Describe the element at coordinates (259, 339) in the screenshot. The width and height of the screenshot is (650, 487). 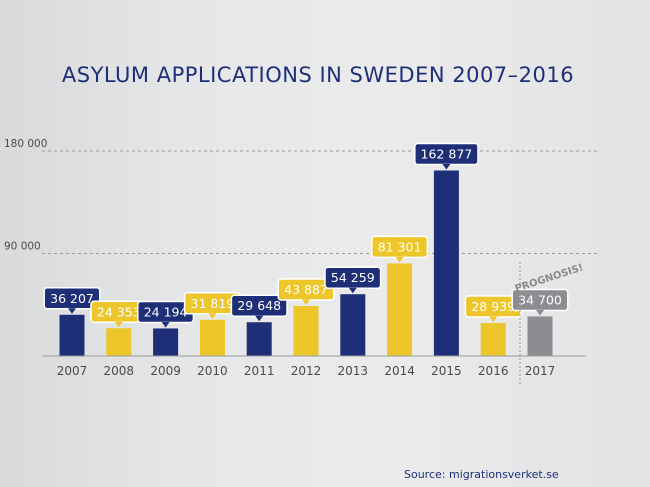
I see `bar-2011` at that location.